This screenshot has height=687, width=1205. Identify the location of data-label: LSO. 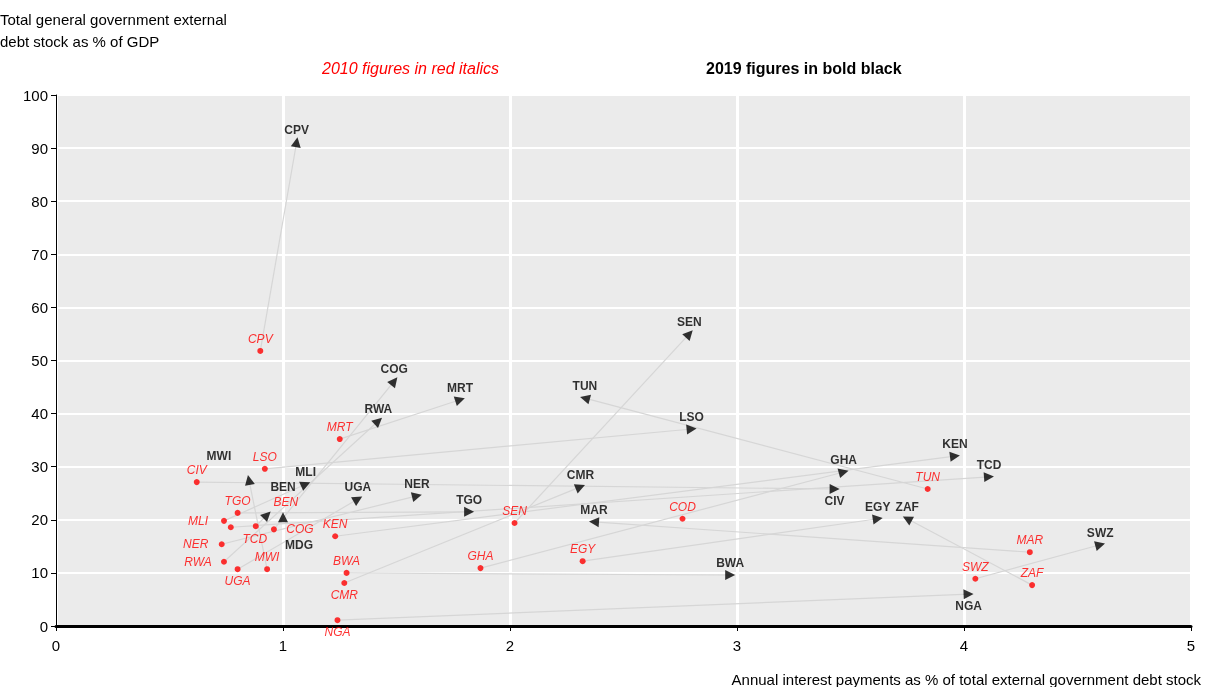
(264, 456).